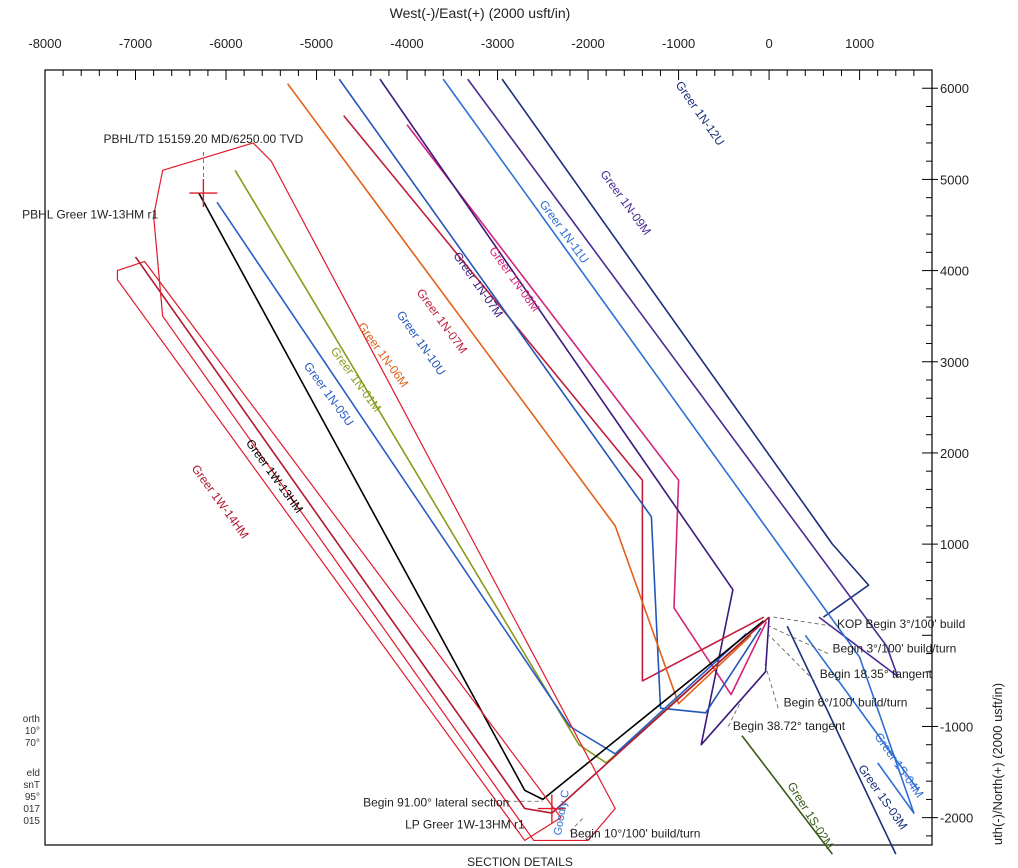 The height and width of the screenshot is (868, 1018). What do you see at coordinates (635, 834) in the screenshot?
I see `annotation-label: Begin 10°/100' build/turn` at bounding box center [635, 834].